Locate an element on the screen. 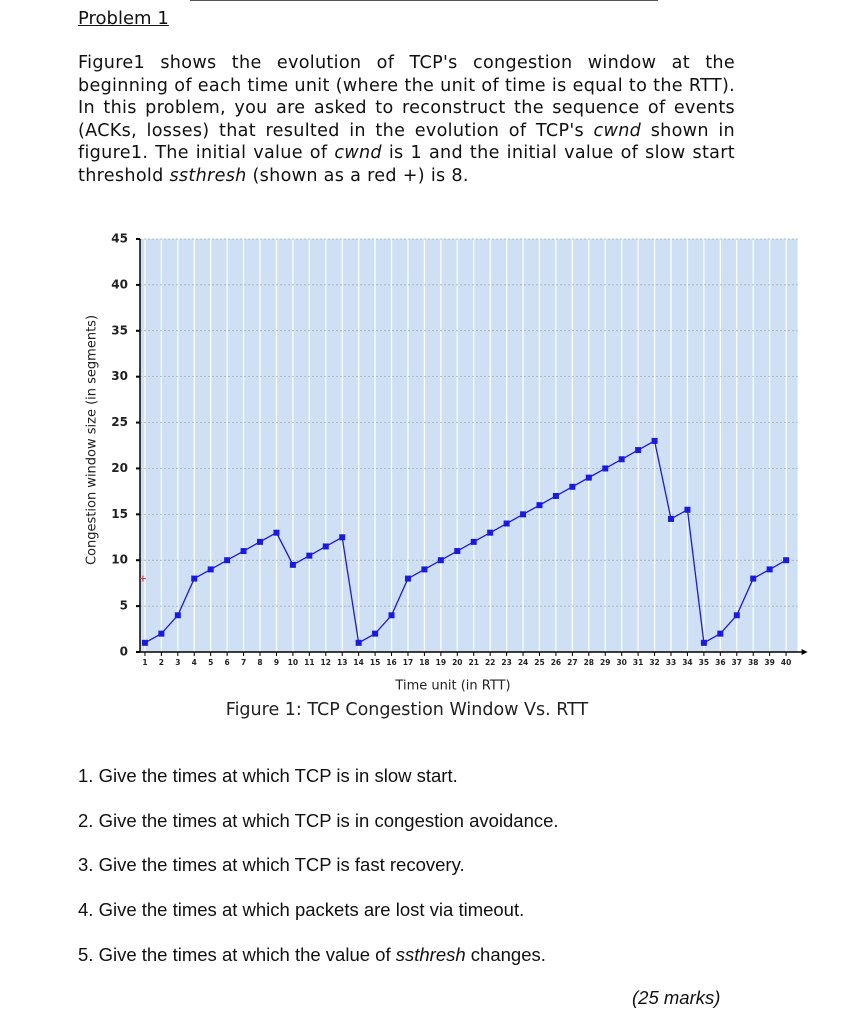 Image resolution: width=853 pixels, height=1024 pixels. y-axis-label: Congestion window size (in segments) is located at coordinates (92, 440).